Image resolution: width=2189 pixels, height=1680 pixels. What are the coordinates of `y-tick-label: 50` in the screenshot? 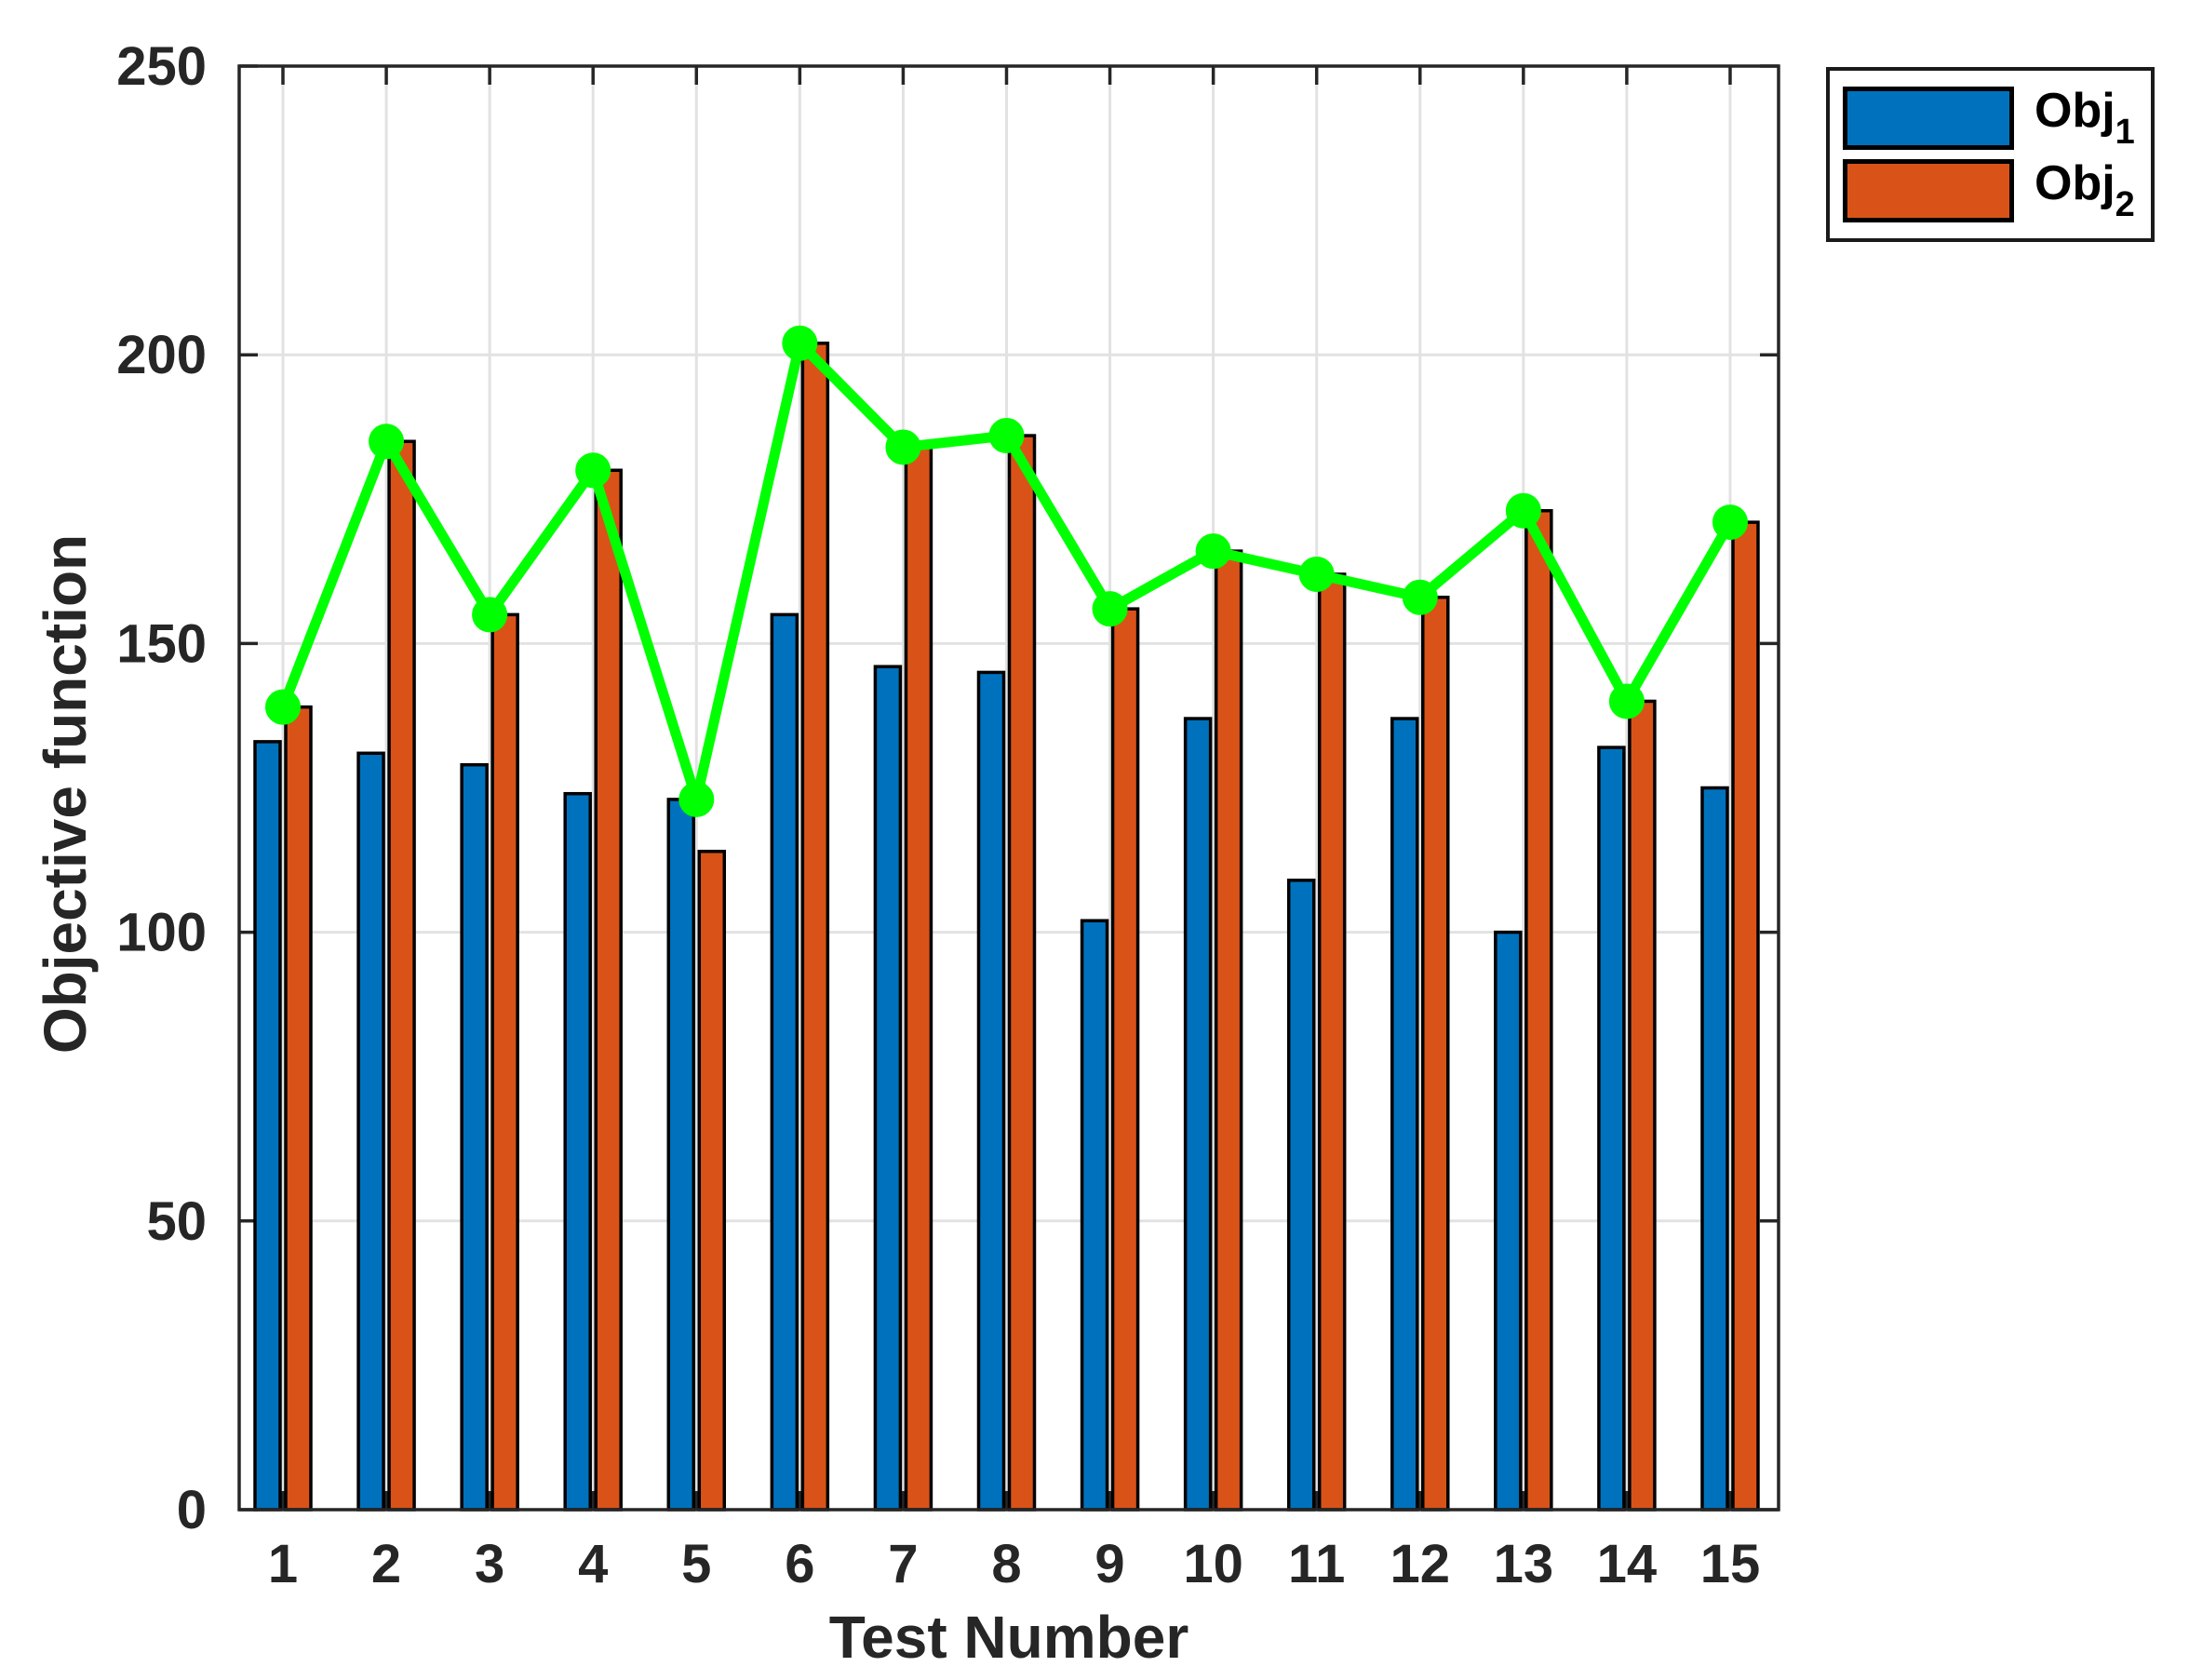 It's located at (176, 1221).